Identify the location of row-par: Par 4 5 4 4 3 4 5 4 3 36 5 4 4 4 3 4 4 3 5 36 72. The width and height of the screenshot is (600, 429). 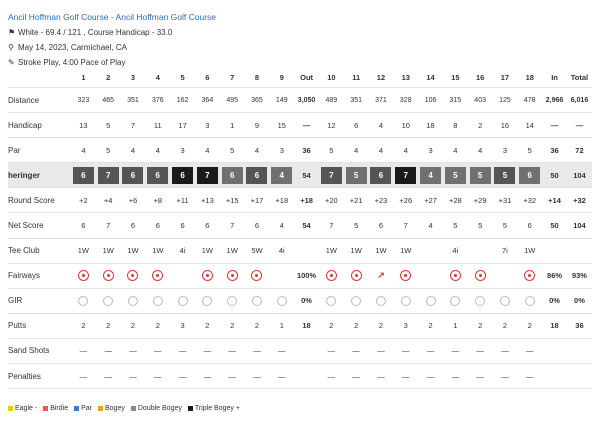
(300, 150).